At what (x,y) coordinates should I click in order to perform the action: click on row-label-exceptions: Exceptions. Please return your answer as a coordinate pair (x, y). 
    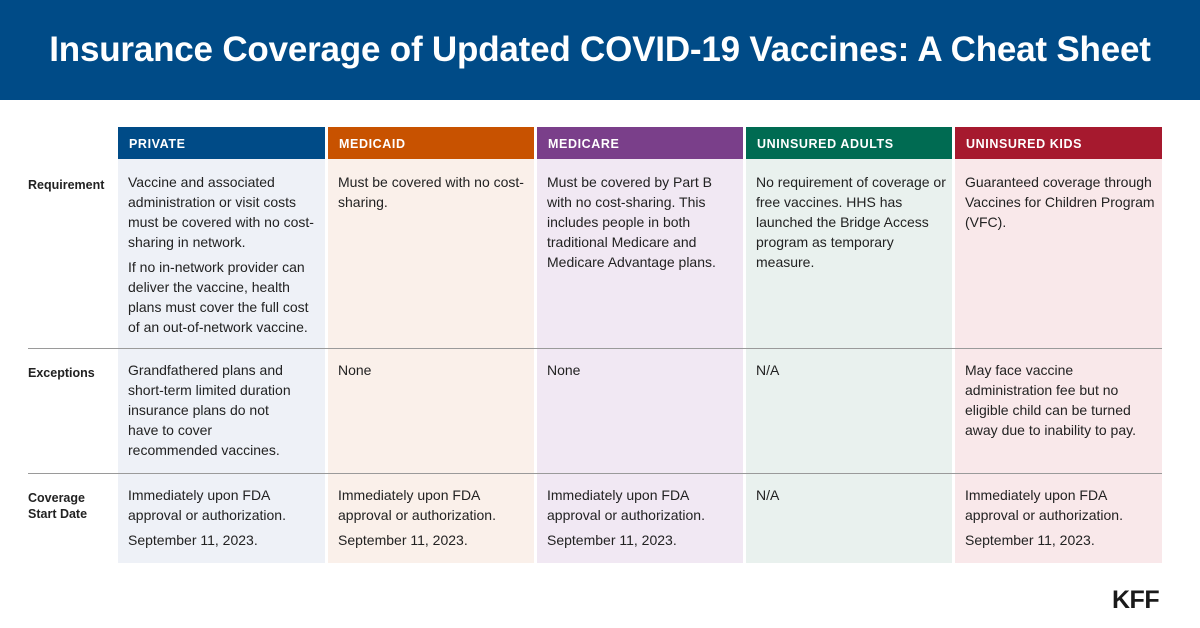
    Looking at the image, I should click on (61, 373).